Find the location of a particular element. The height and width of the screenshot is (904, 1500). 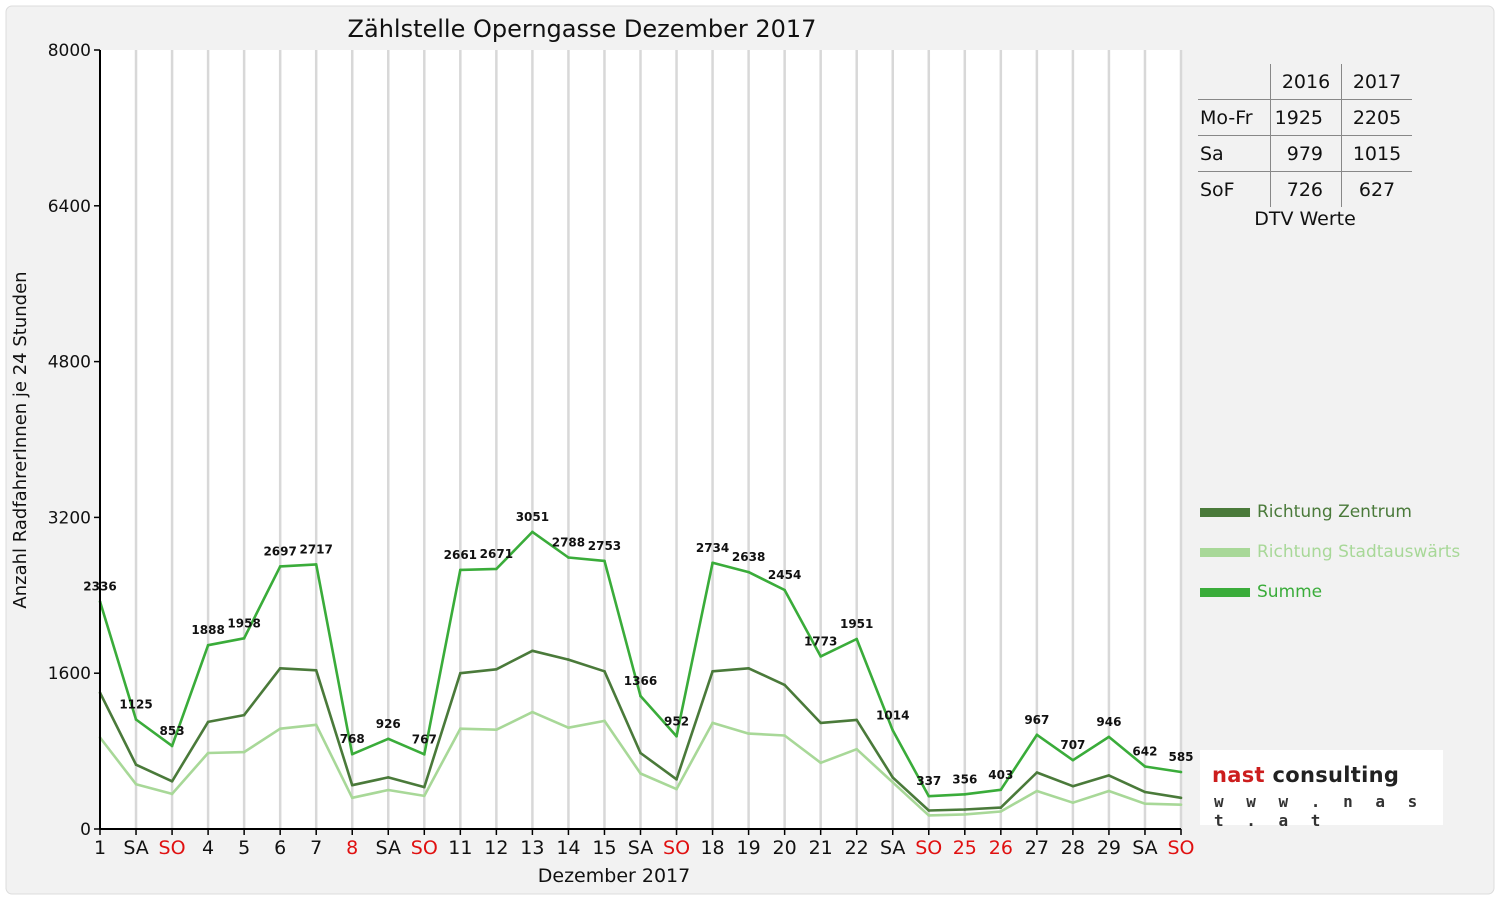

x-tick-label: 29 is located at coordinates (1109, 848).